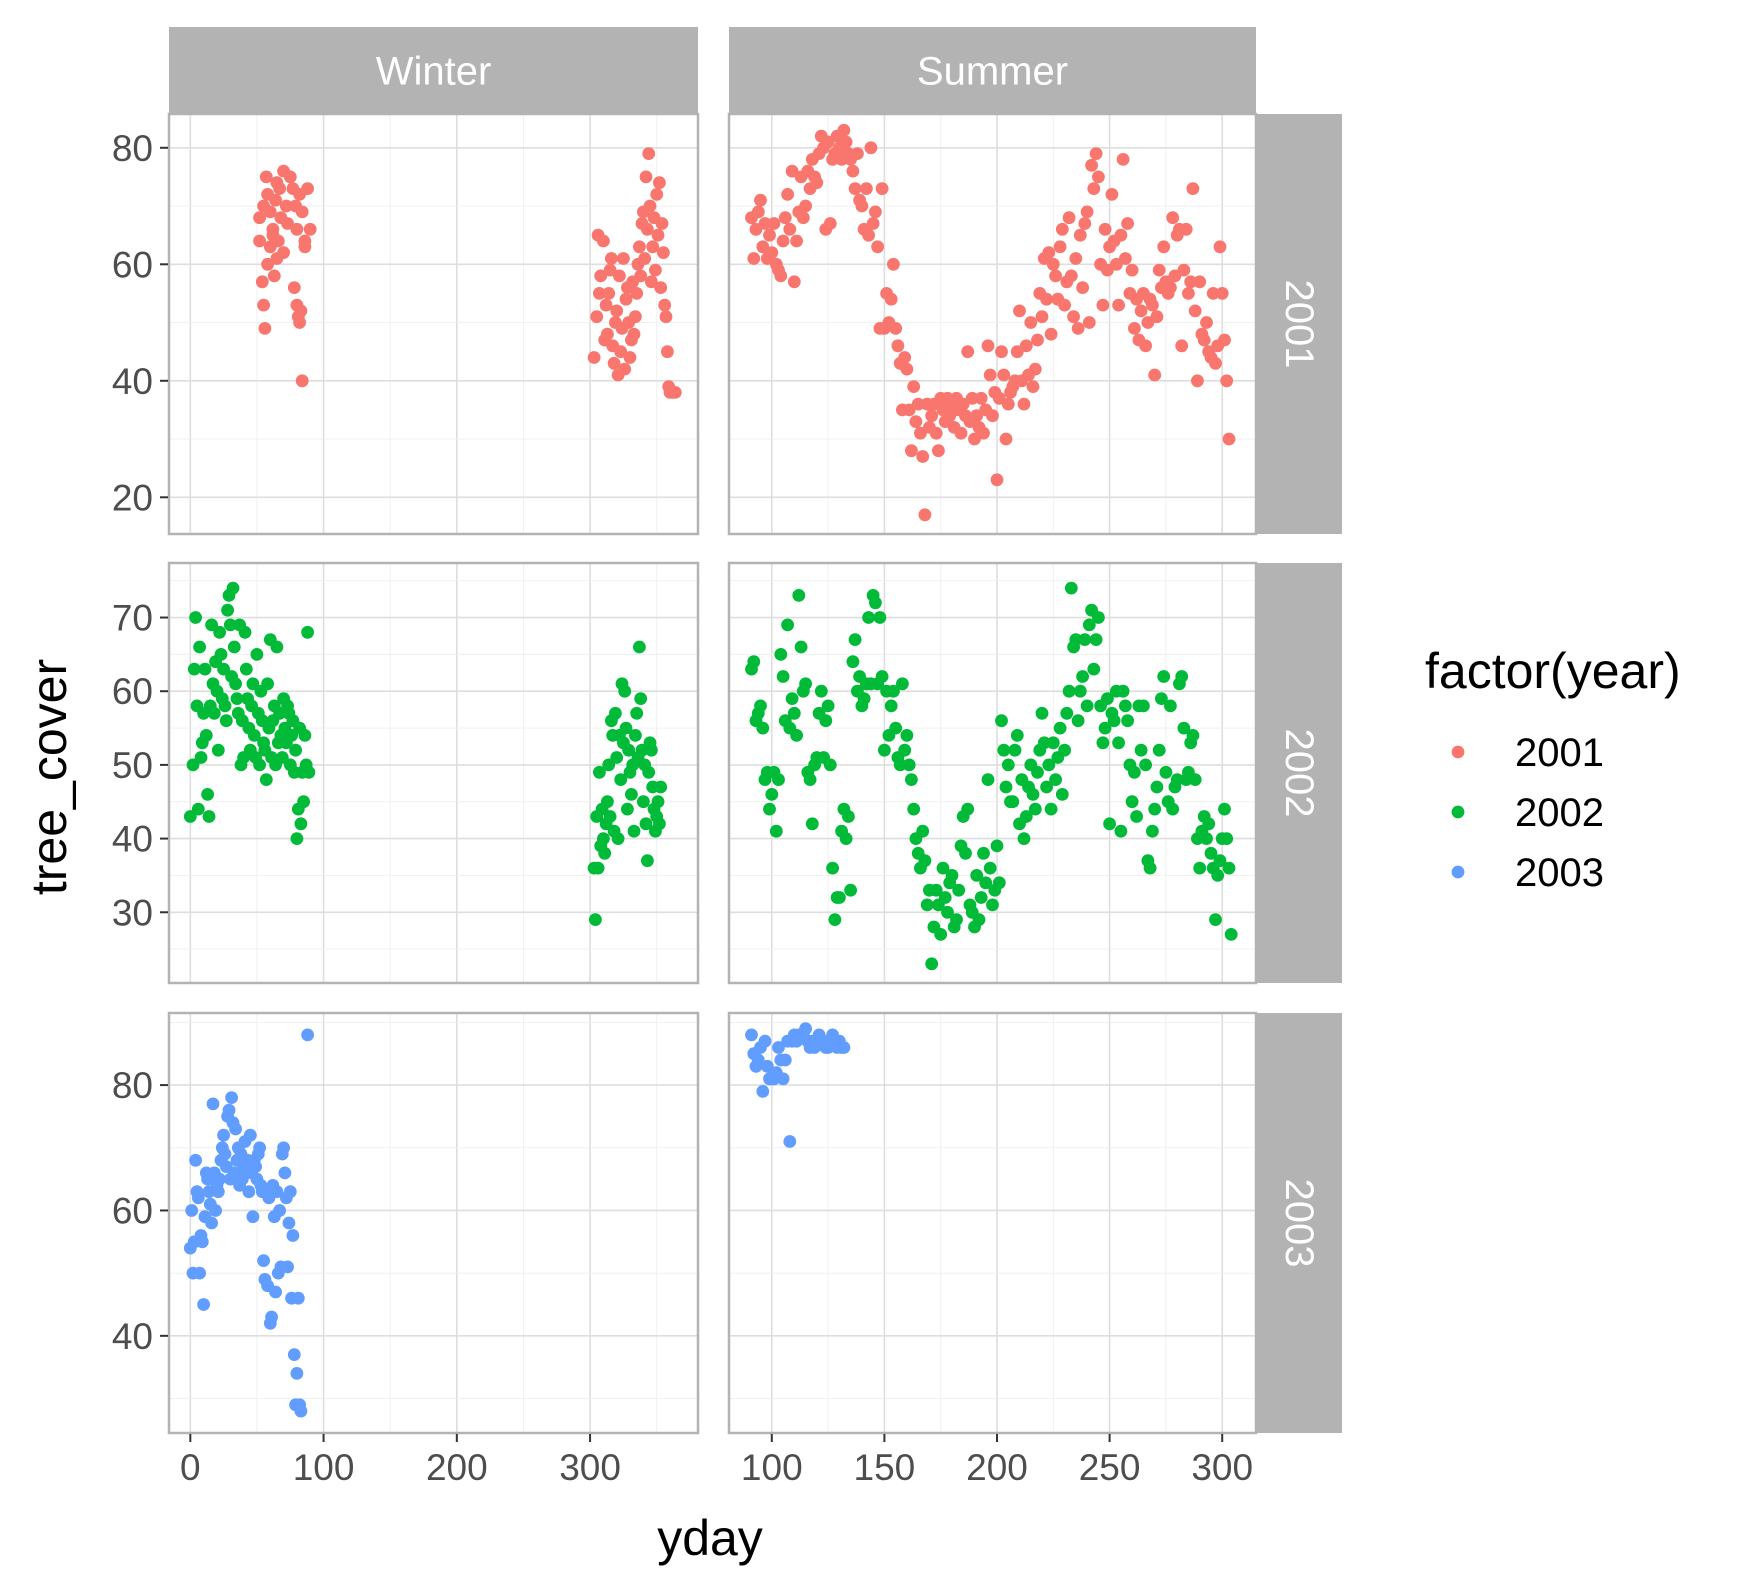  Describe the element at coordinates (992, 70) in the screenshot. I see `strip-background` at that location.